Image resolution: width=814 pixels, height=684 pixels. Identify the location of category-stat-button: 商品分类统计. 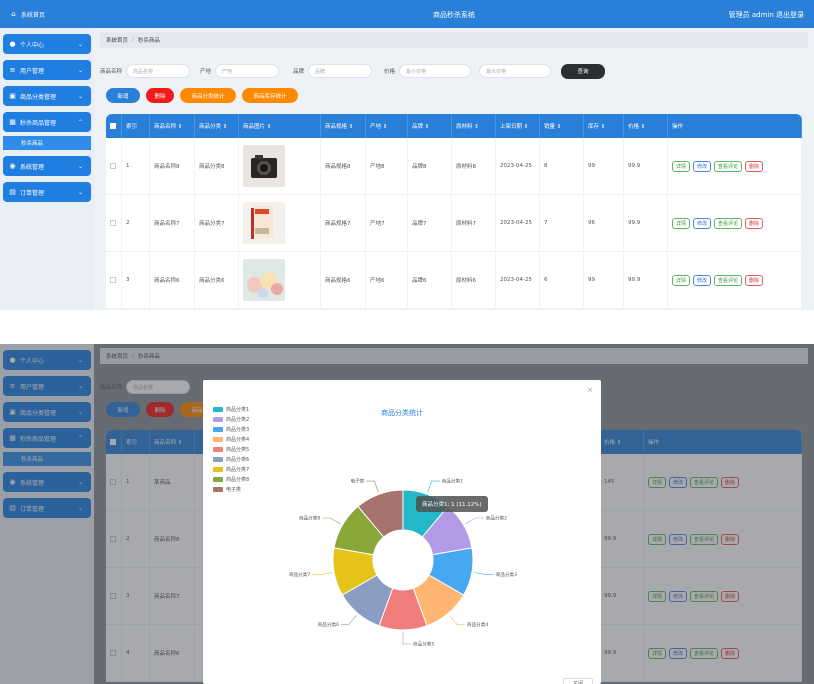
(208, 95).